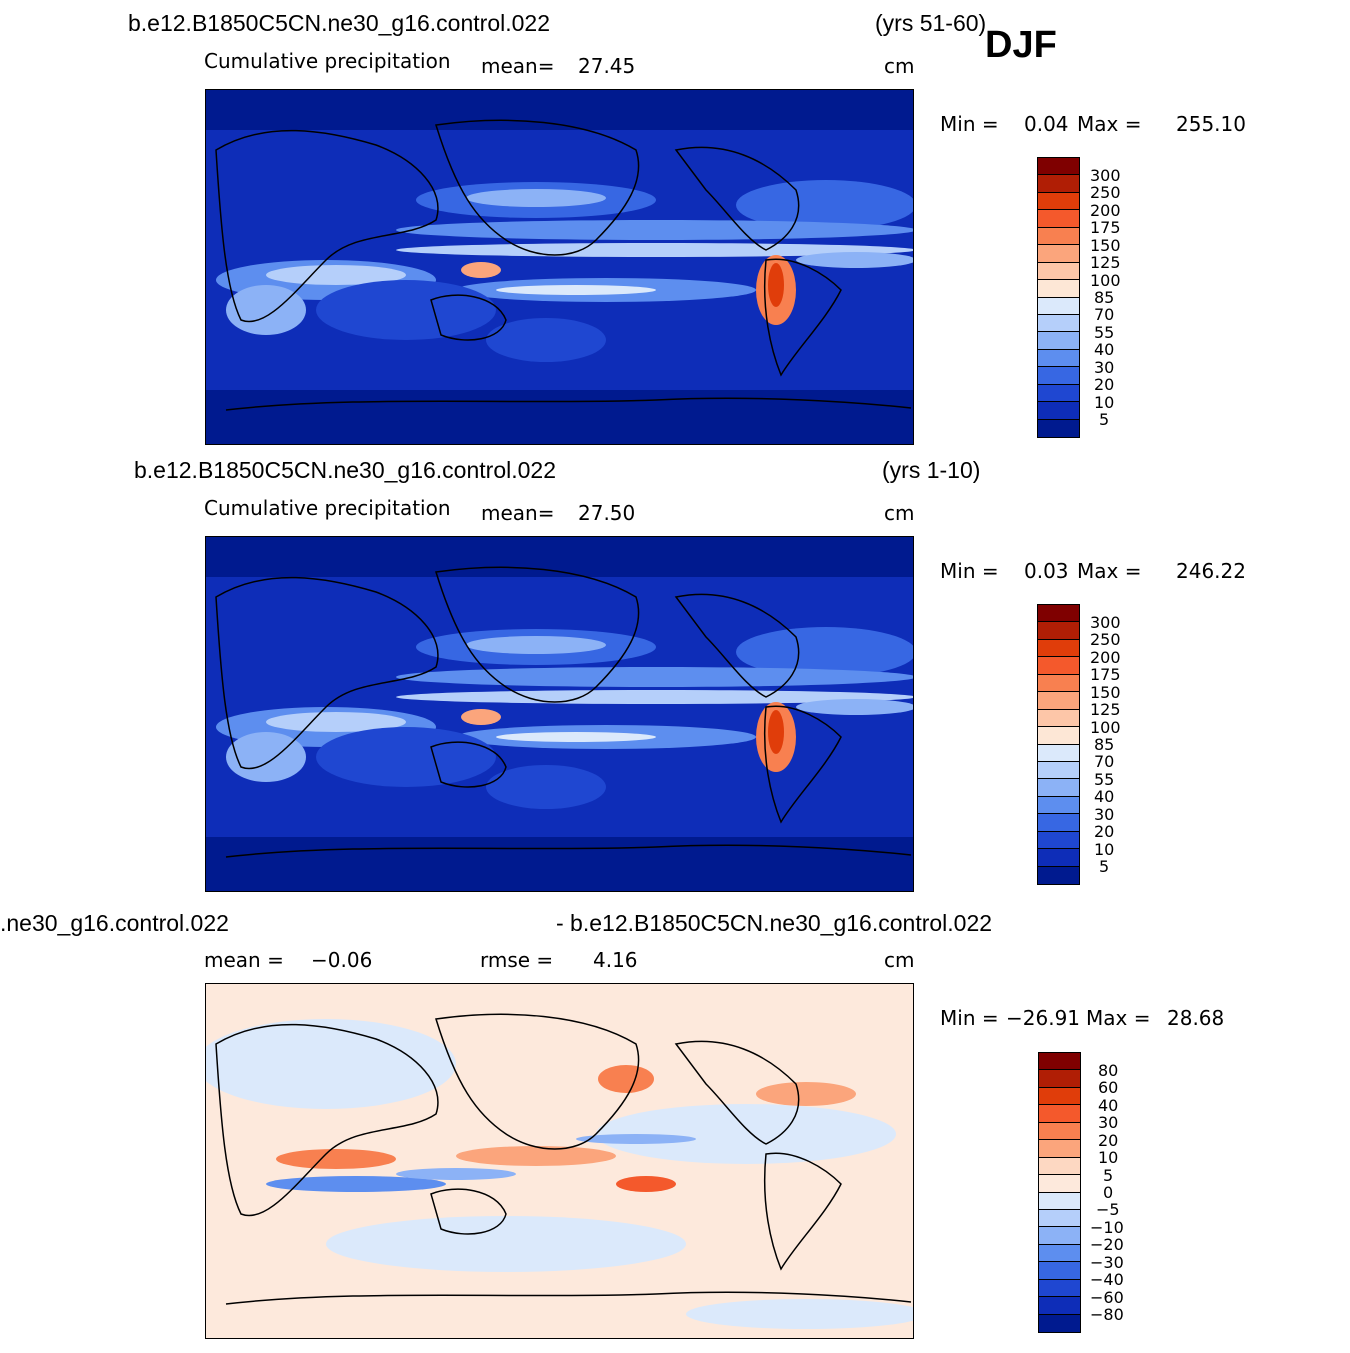 The height and width of the screenshot is (1353, 1350). Describe the element at coordinates (341, 960) in the screenshot. I see `panel3-mean-value: −0.06` at that location.